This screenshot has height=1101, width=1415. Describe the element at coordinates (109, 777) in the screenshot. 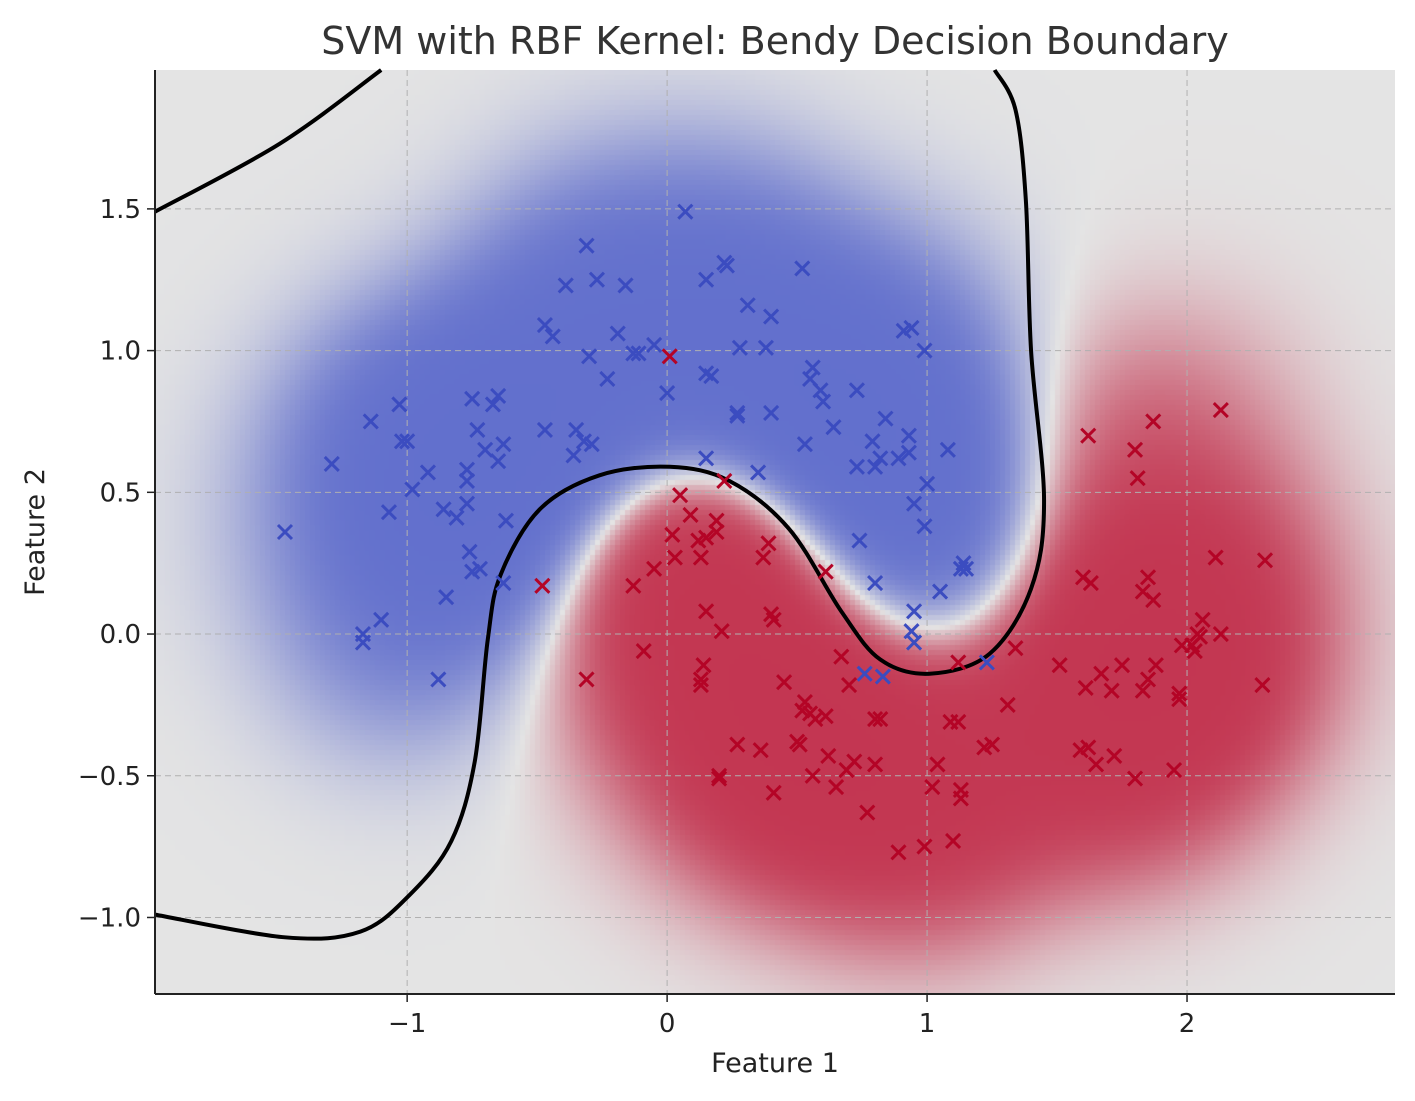

I see `y-tick-label: −0.5` at that location.